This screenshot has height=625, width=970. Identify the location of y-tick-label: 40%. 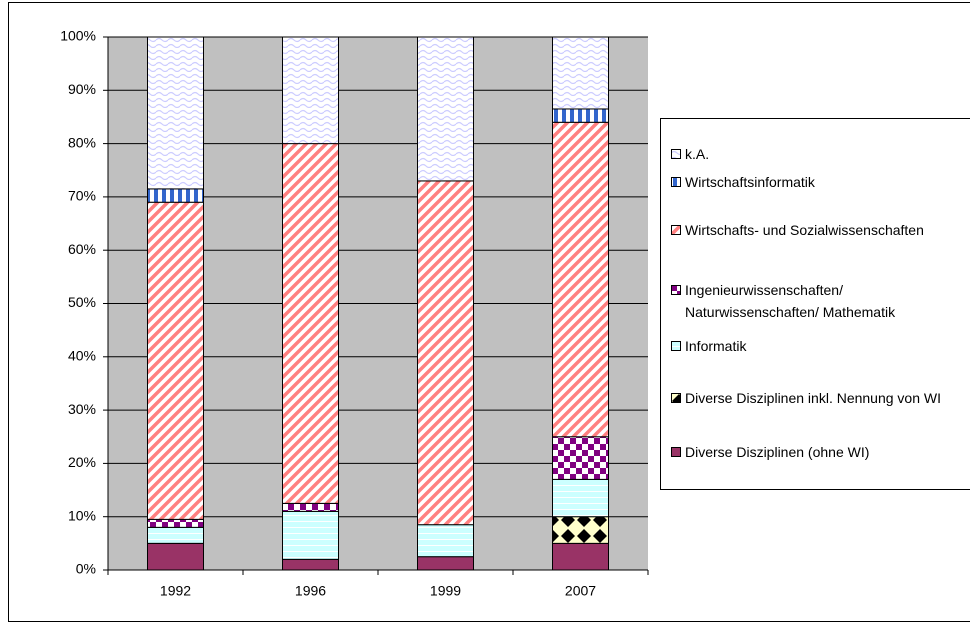
(82, 356).